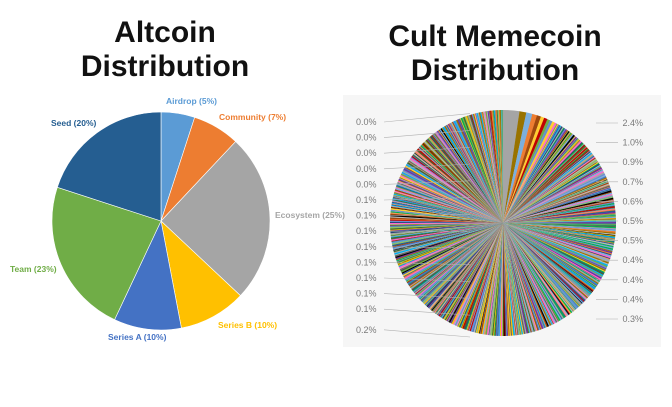 Image resolution: width=672 pixels, height=407 pixels. What do you see at coordinates (366, 330) in the screenshot?
I see `memecoin-left-pct-label: 0.2%` at bounding box center [366, 330].